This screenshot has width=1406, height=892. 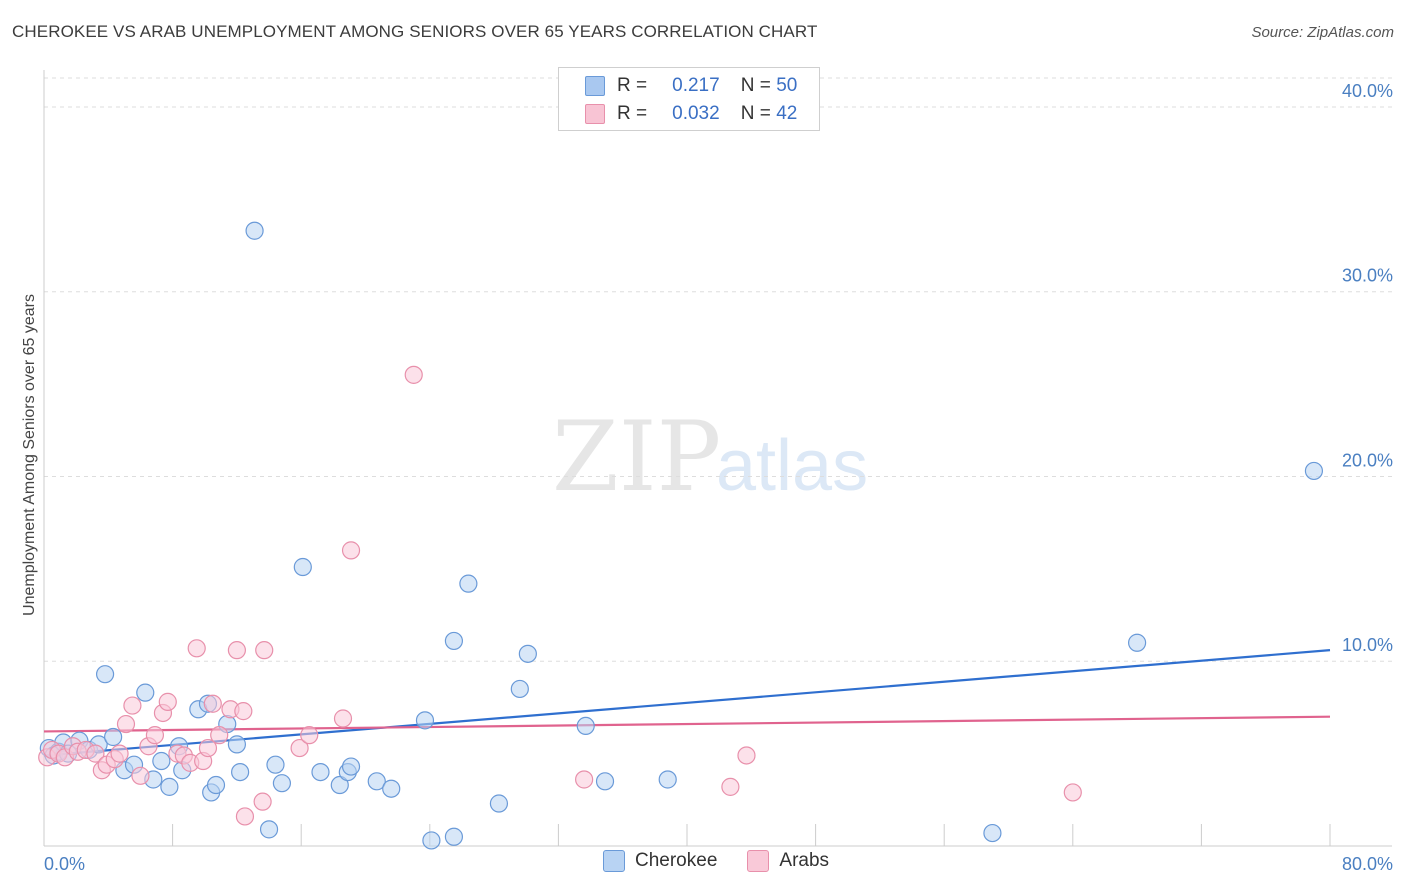 I want to click on y-tick-label: 30.0%, so click(x=1367, y=276).